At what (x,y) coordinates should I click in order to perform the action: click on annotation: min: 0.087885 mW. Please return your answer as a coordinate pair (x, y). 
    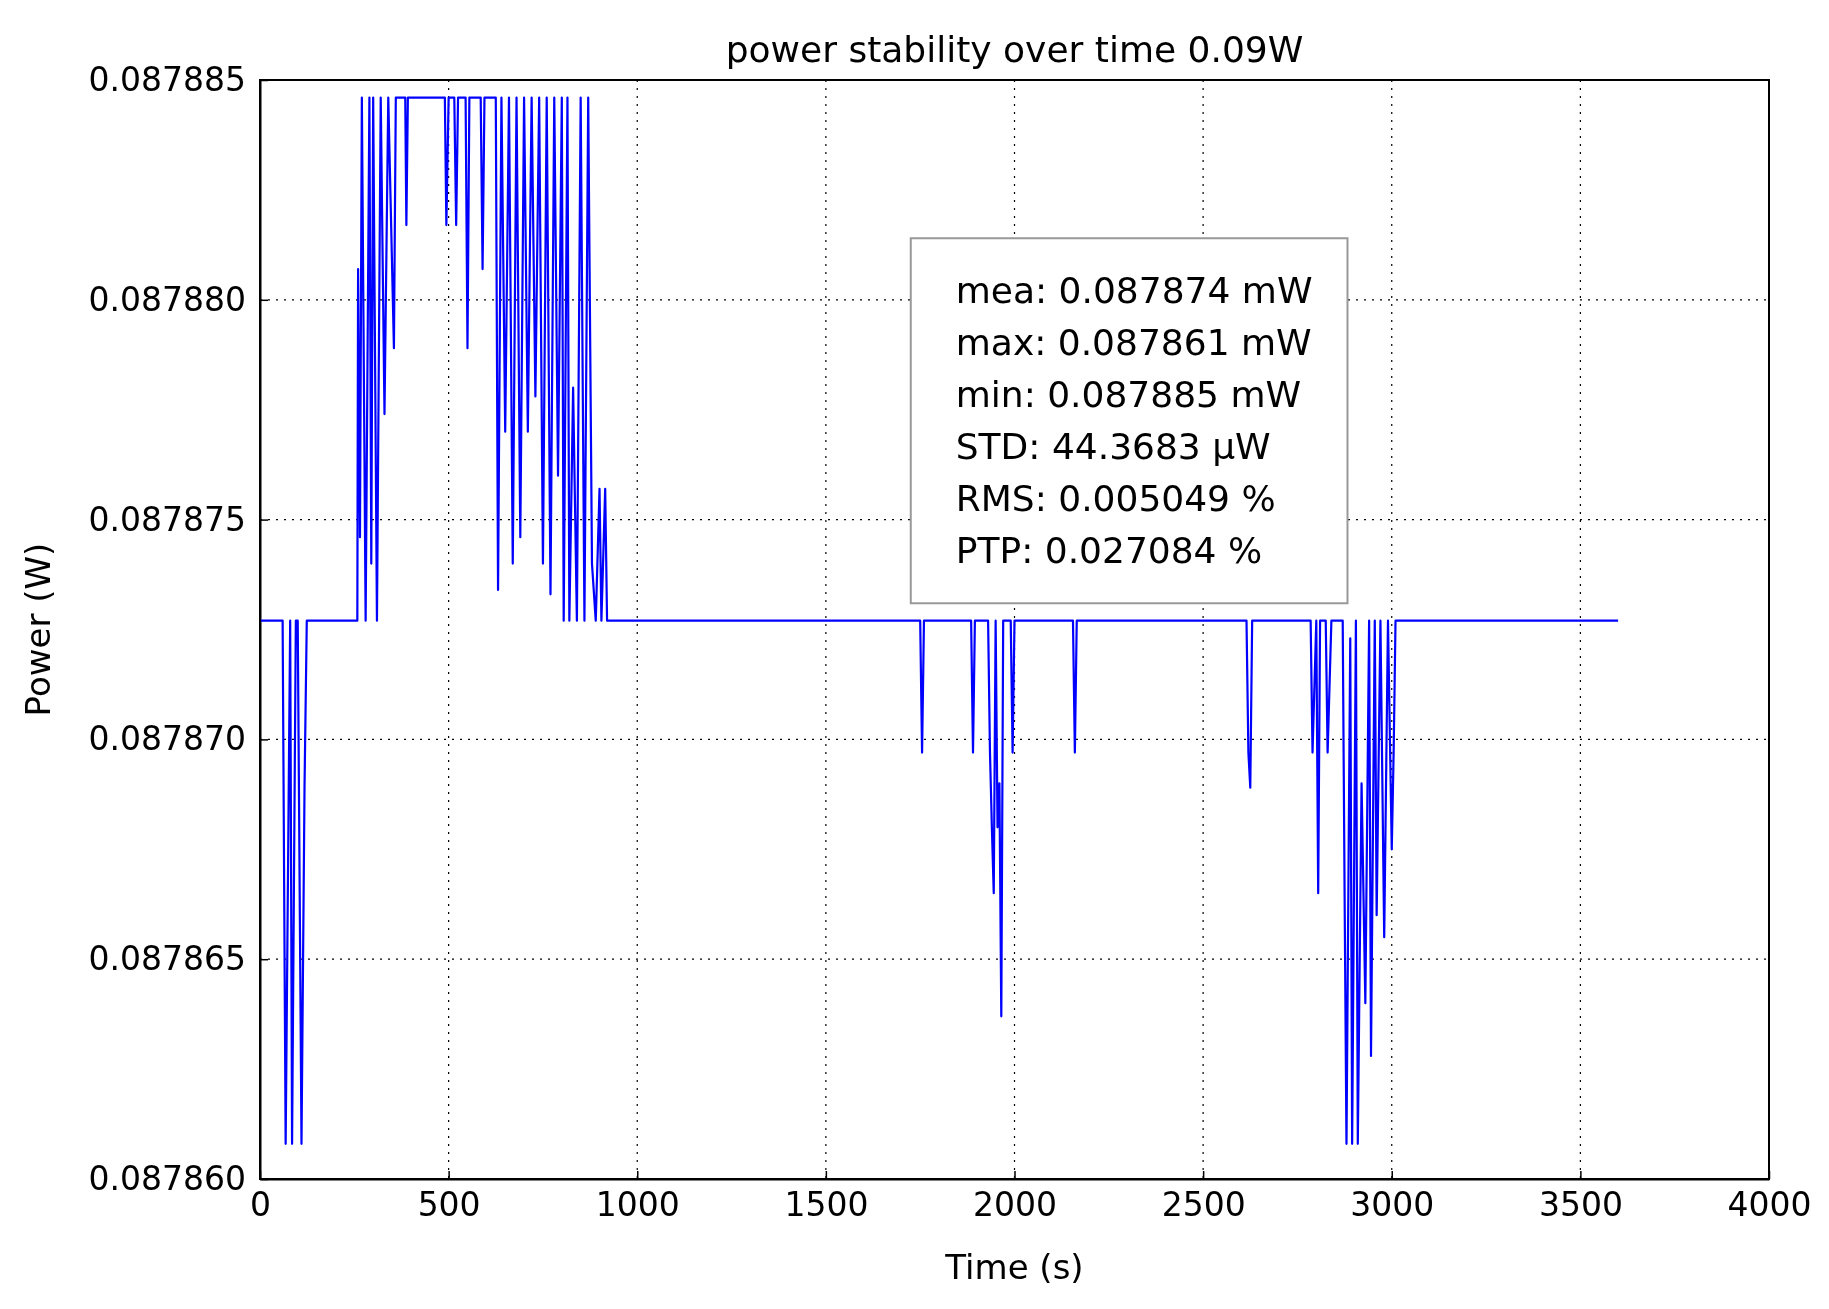
    Looking at the image, I should click on (1128, 395).